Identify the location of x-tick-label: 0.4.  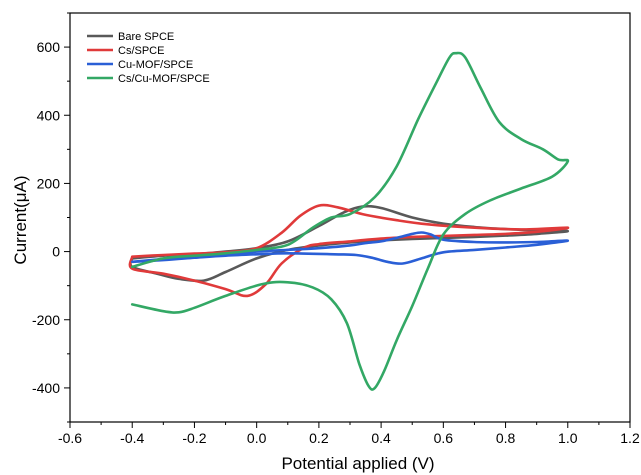
(381, 438).